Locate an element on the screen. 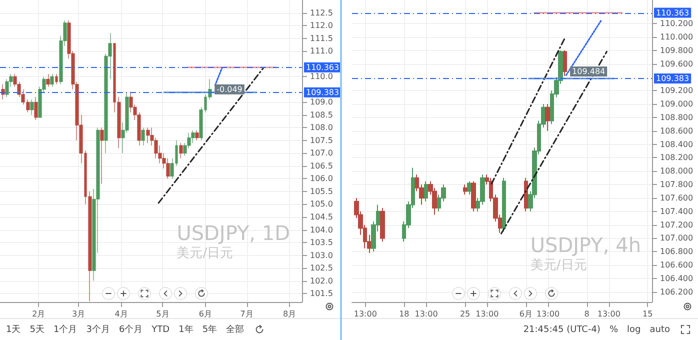 The height and width of the screenshot is (340, 698). text: YTD is located at coordinates (161, 329).